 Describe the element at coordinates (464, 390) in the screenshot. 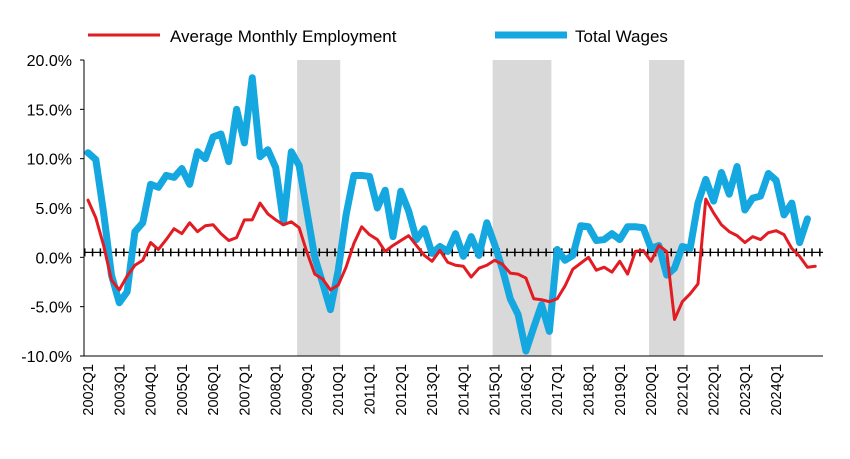

I see `x-tick-label: 2014Q1` at that location.